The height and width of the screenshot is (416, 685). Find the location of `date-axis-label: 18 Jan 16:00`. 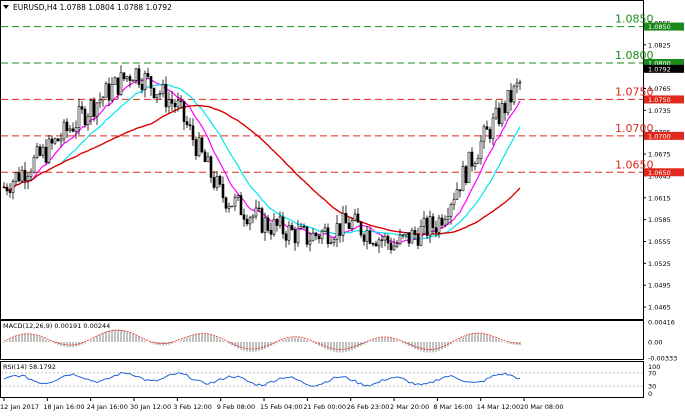

date-axis-label: 18 Jan 16:00 is located at coordinates (63, 407).